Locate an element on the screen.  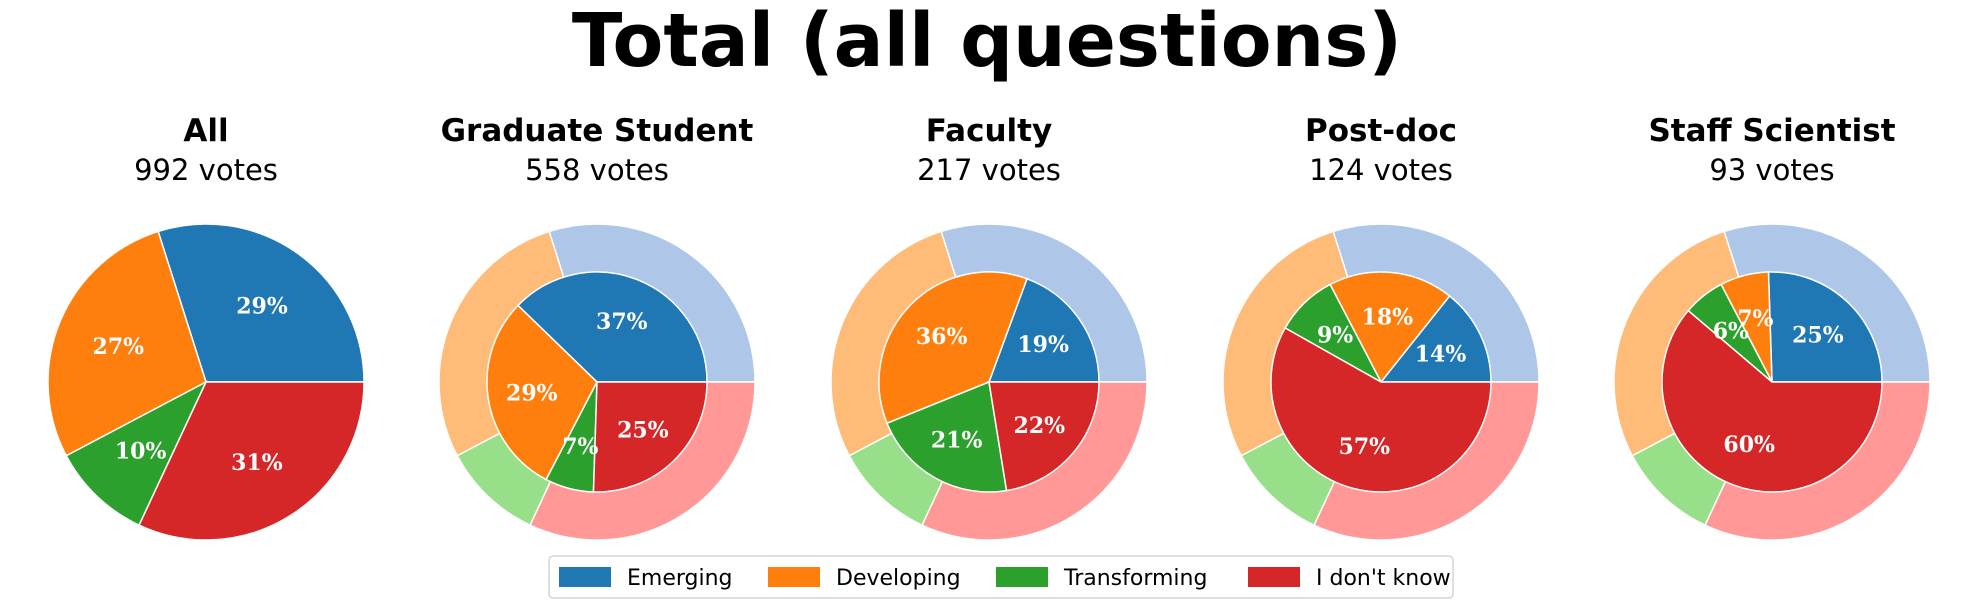
pie-panel-staff-scientist: Staff Scientist 93 votes 25% 7%6% 60% is located at coordinates (1772, 327).